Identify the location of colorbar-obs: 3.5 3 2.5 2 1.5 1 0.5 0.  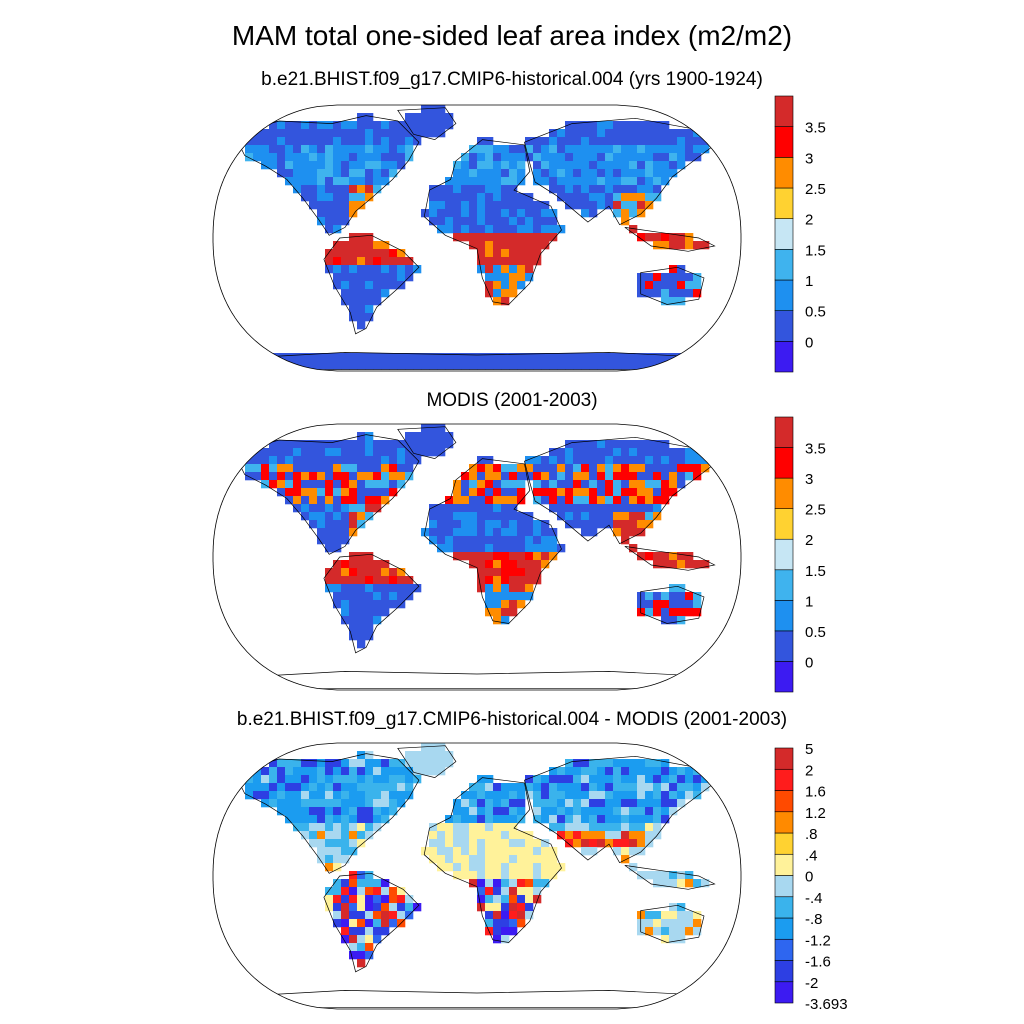
(800, 554).